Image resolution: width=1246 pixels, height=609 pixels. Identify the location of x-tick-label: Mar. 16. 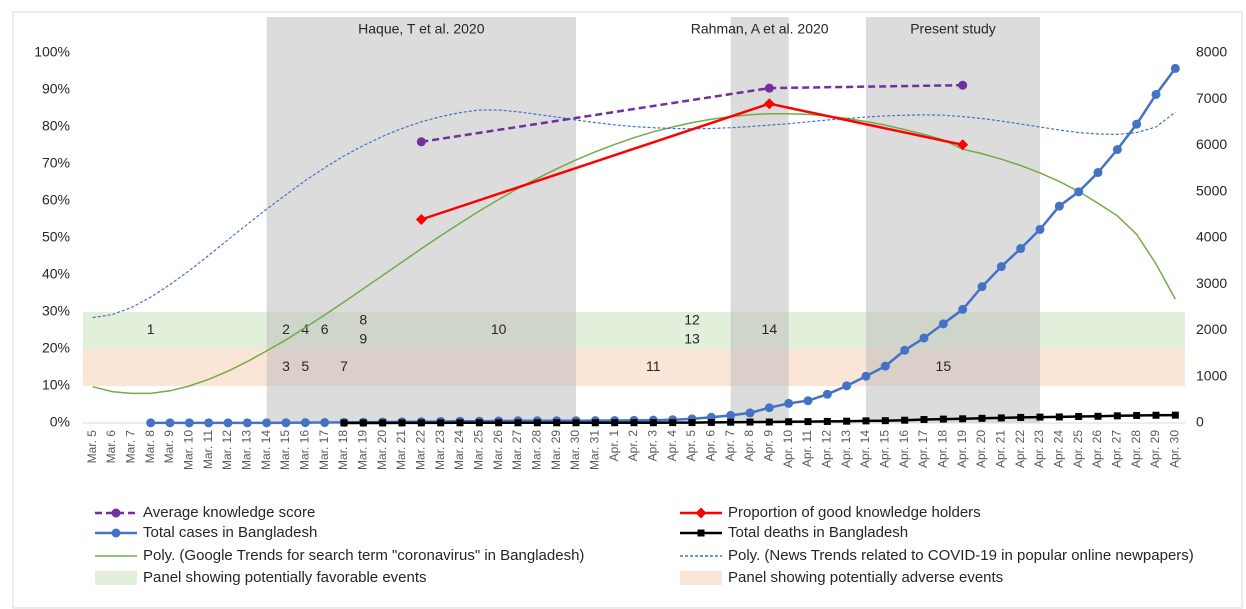
(305, 450).